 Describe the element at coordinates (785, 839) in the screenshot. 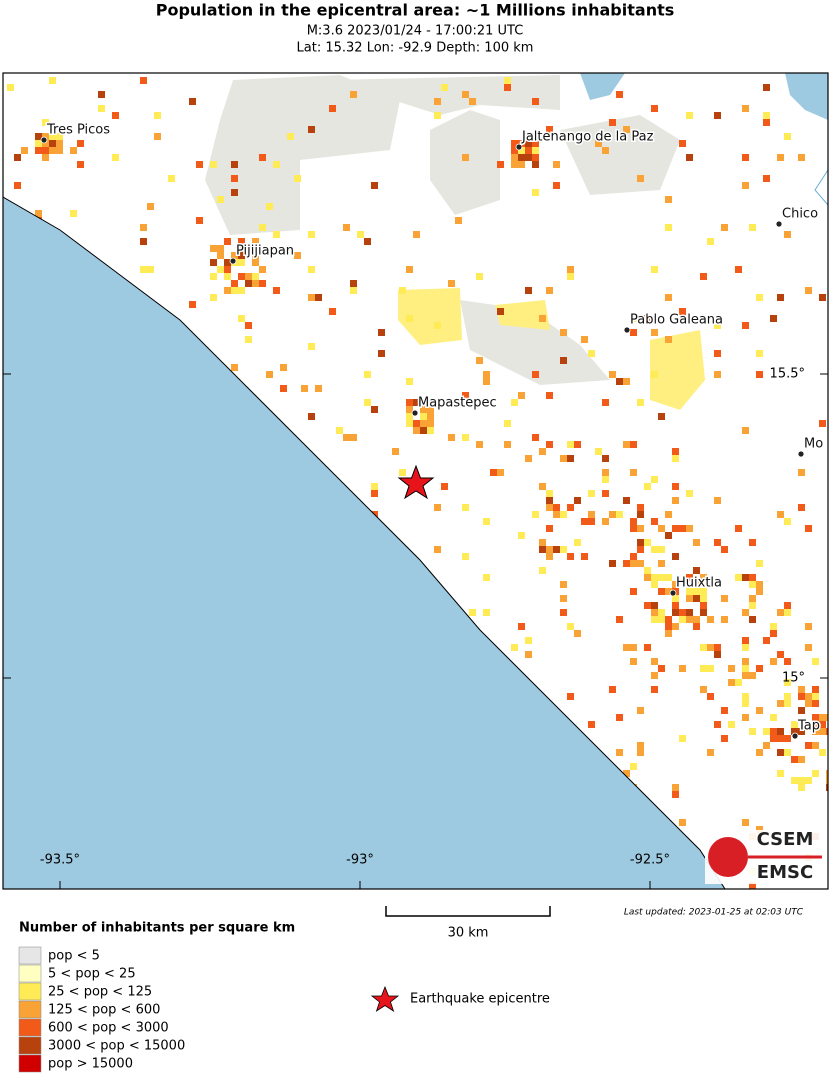

I see `logo-text: CSEM` at that location.